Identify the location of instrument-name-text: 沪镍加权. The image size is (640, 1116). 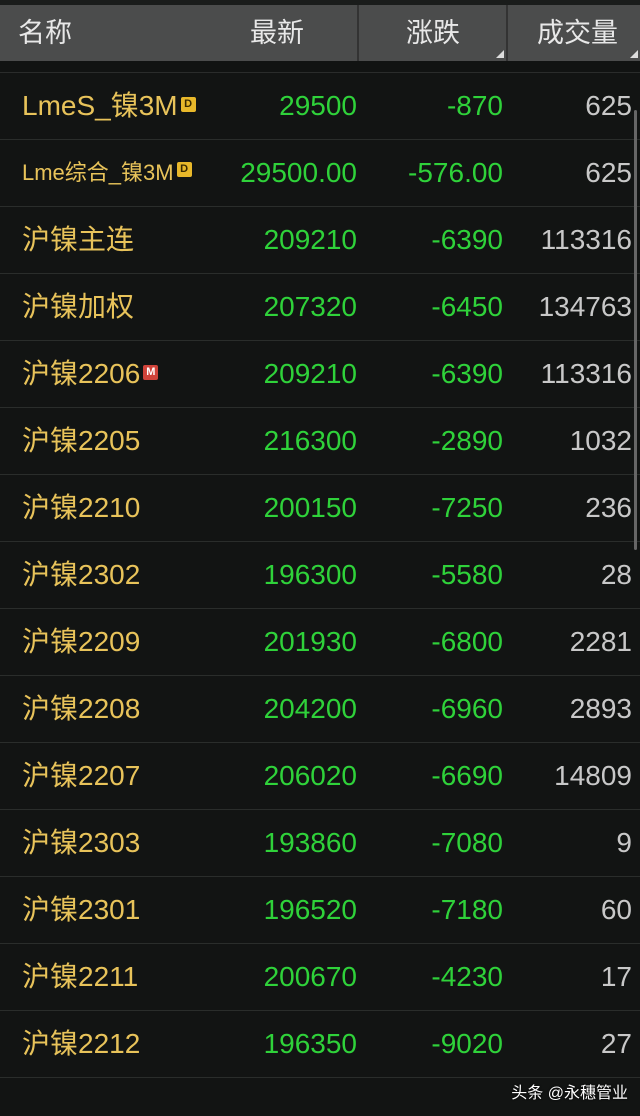
(78, 306).